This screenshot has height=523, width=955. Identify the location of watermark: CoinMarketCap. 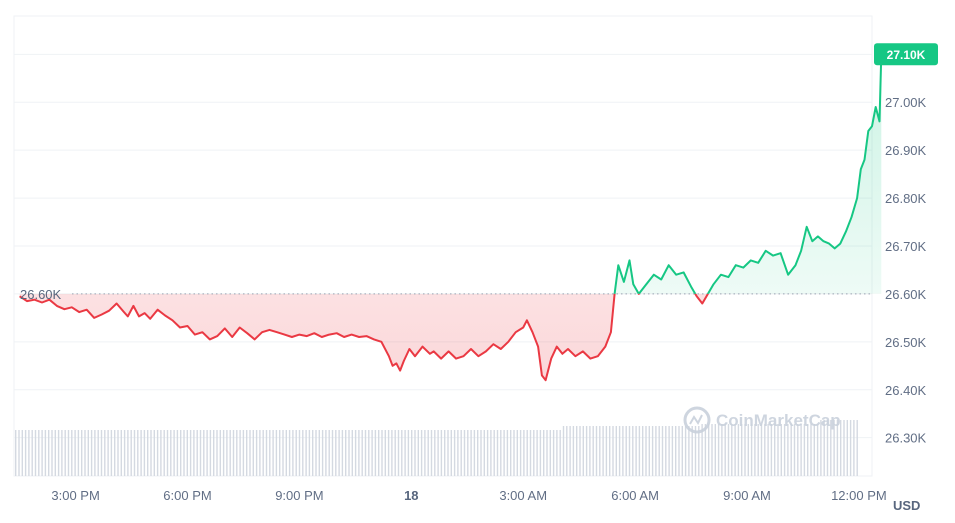
(762, 420).